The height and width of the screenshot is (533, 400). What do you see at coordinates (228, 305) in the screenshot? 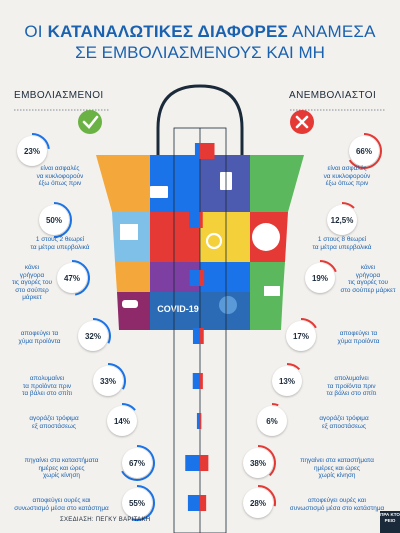
I see `virus-icon` at bounding box center [228, 305].